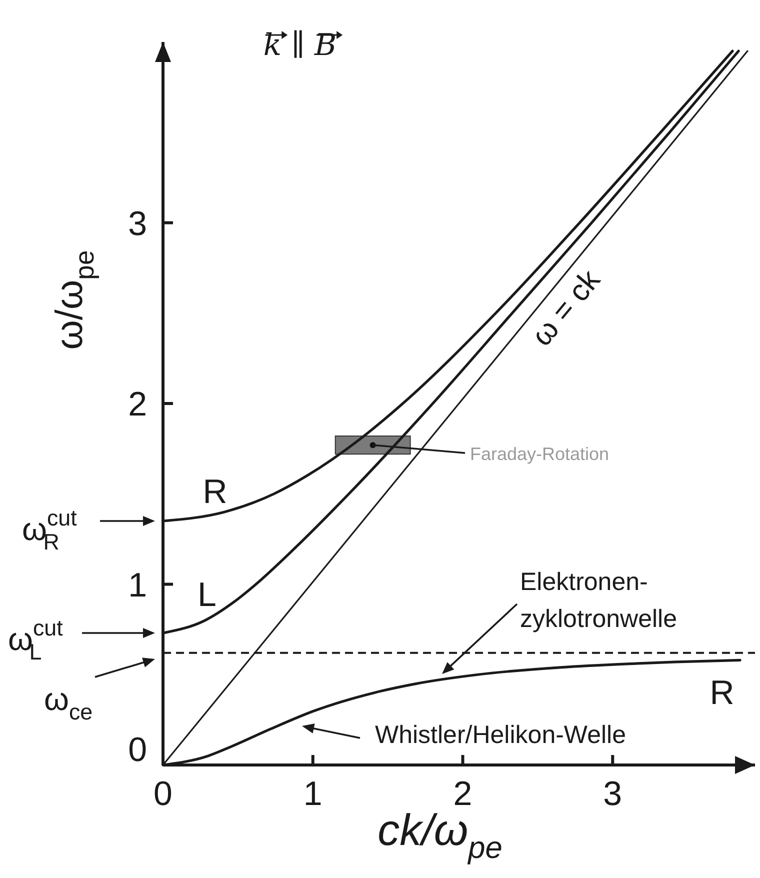  What do you see at coordinates (163, 794) in the screenshot?
I see `x-tick-label: 0` at bounding box center [163, 794].